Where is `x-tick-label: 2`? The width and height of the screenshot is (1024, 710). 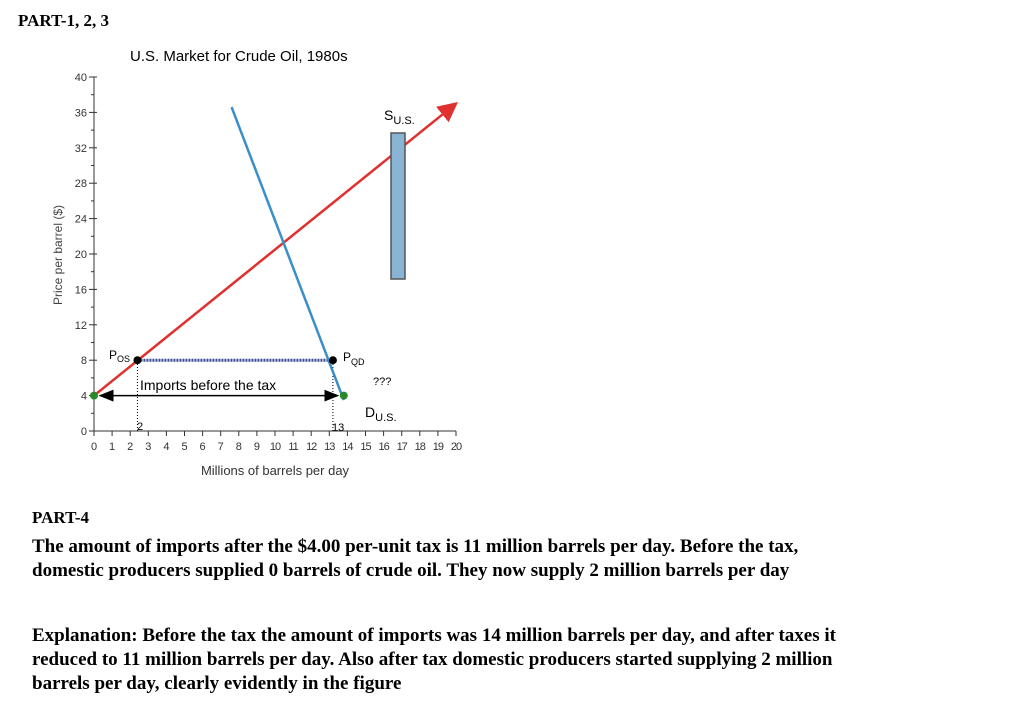 x-tick-label: 2 is located at coordinates (130, 447).